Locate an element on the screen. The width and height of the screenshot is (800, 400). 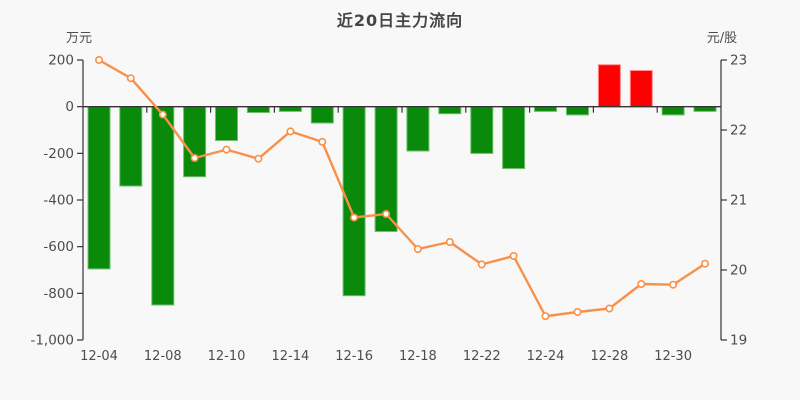
right-axis-tick-label: 23 is located at coordinates (738, 61).